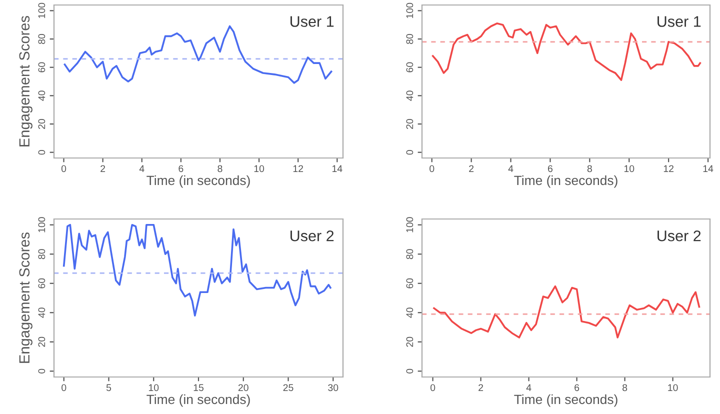 Image resolution: width=720 pixels, height=414 pixels. Describe the element at coordinates (243, 388) in the screenshot. I see `x-tick-label: 20` at that location.